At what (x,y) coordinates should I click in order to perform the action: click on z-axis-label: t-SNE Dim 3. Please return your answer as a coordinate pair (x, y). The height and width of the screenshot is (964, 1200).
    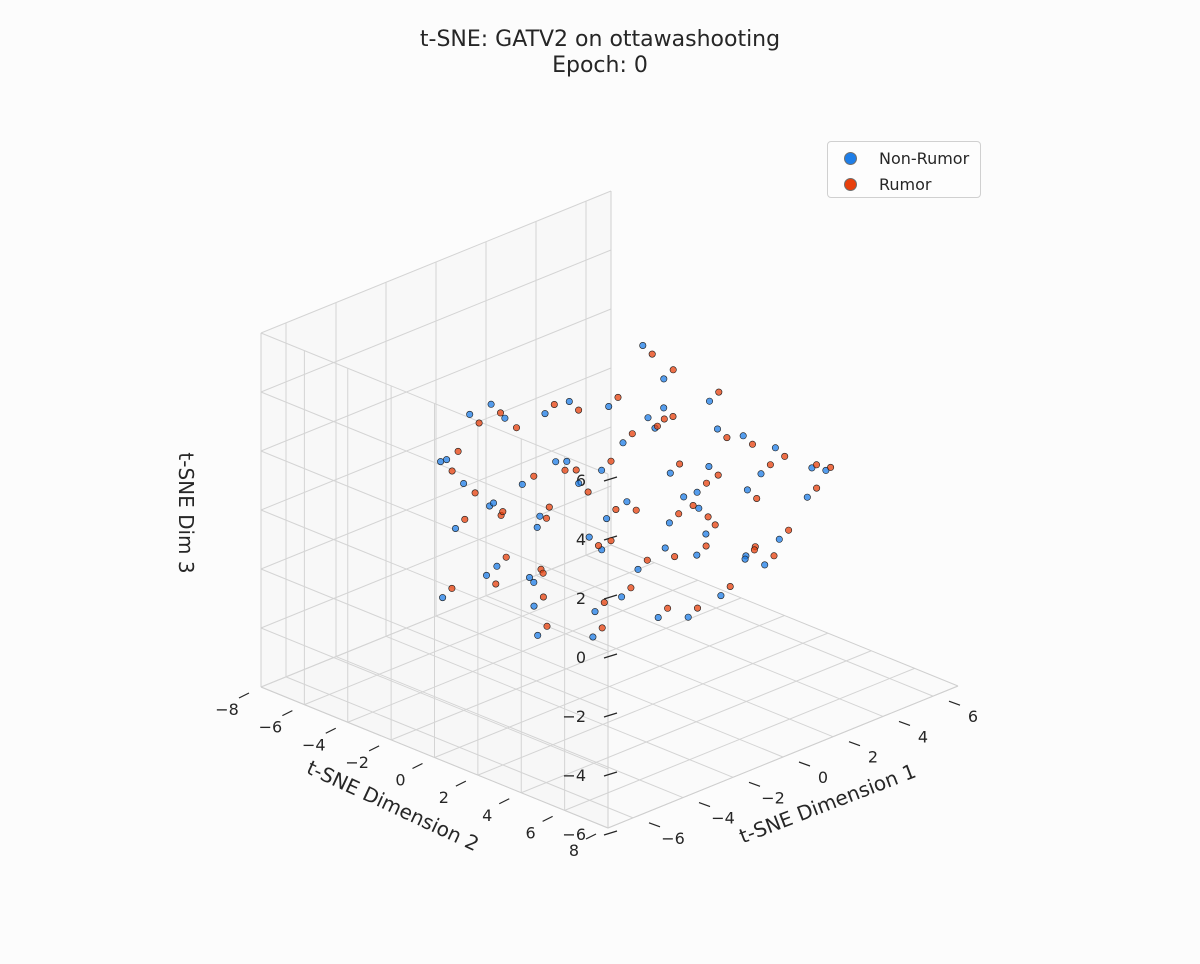
    Looking at the image, I should click on (186, 512).